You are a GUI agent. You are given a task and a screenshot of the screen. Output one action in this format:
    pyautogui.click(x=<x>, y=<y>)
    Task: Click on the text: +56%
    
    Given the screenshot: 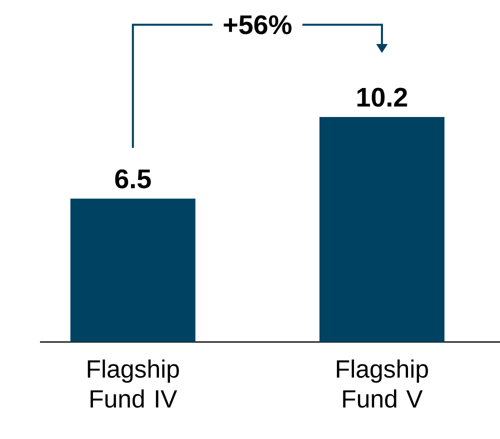 What is the action you would take?
    pyautogui.click(x=258, y=24)
    